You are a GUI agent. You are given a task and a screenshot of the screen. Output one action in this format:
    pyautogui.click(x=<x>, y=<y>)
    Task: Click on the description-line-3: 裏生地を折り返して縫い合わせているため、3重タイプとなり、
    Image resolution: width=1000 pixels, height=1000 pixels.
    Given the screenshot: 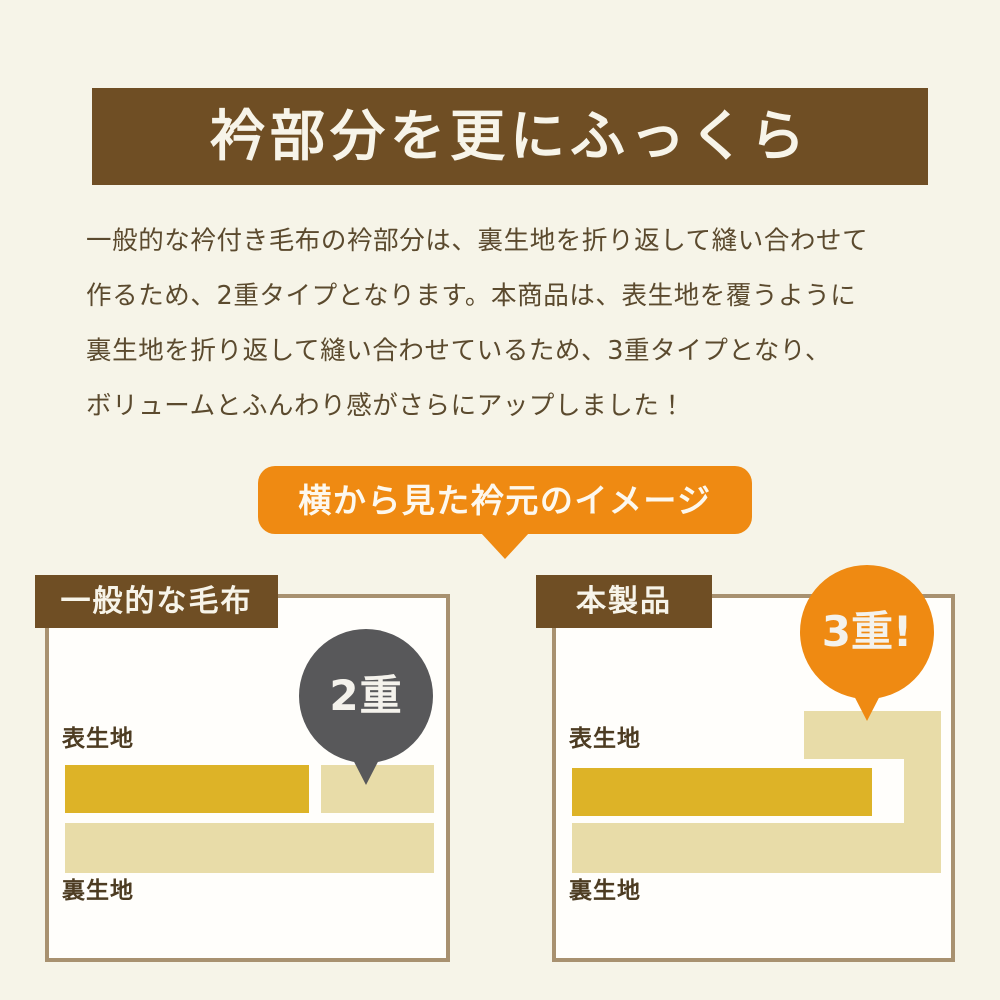 What is the action you would take?
    pyautogui.click(x=459, y=351)
    